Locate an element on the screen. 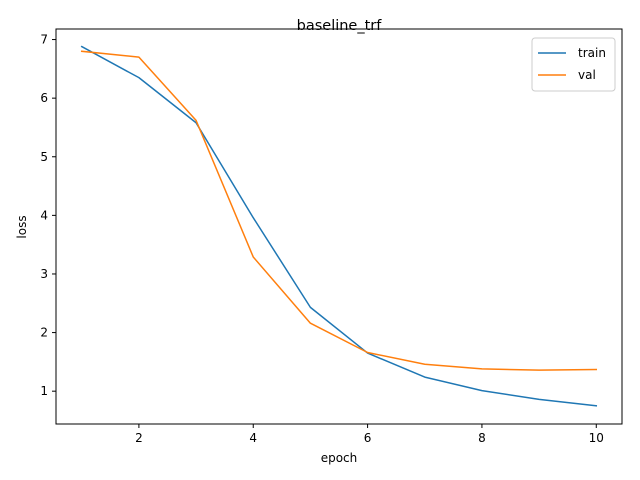 This screenshot has width=640, height=480. x-tick-label: 6 is located at coordinates (368, 438).